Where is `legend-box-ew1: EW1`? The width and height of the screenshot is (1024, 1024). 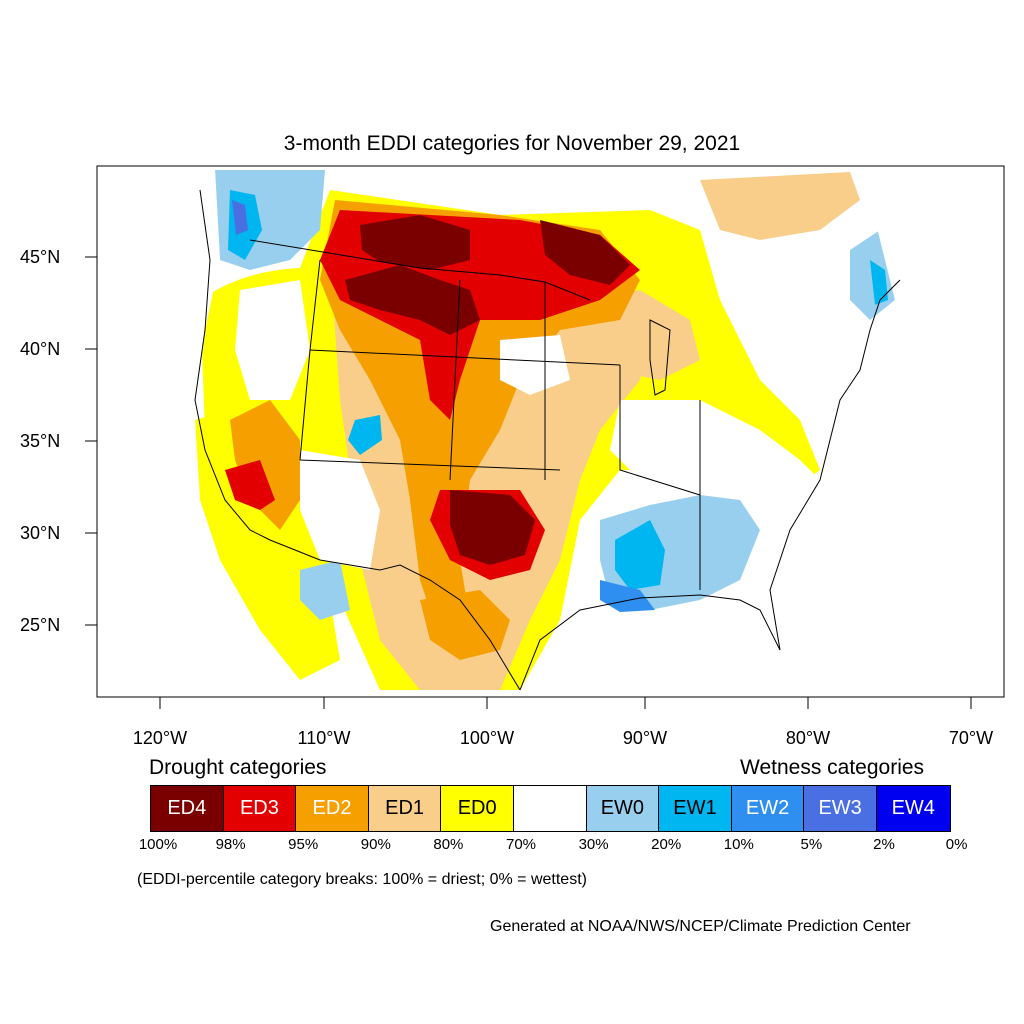 legend-box-ew1: EW1 is located at coordinates (695, 808).